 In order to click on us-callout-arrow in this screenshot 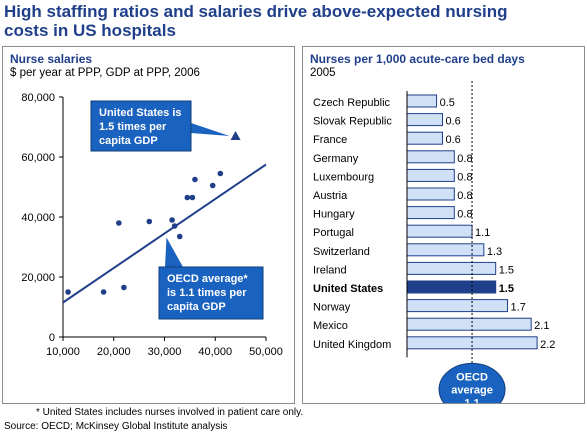, I will do `click(210, 129)`.